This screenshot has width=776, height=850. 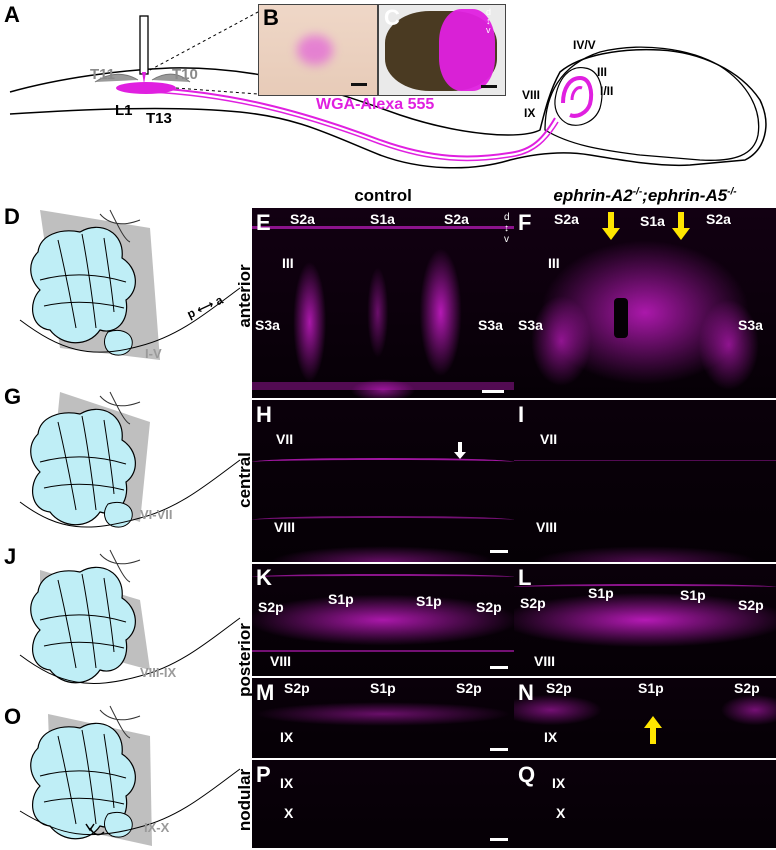 What do you see at coordinates (637, 192) in the screenshot?
I see `mutant-a2-sup: -/-` at bounding box center [637, 192].